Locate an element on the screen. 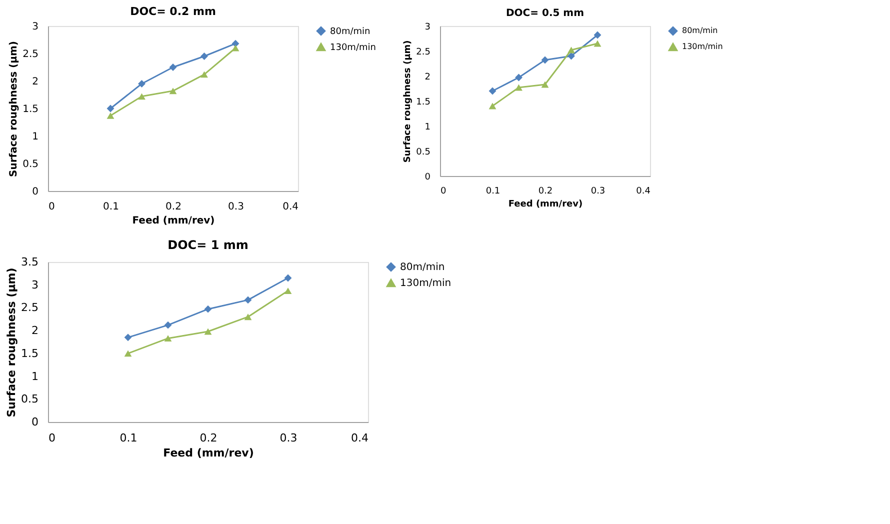  chart-title: DOC= 1 mm is located at coordinates (208, 245).